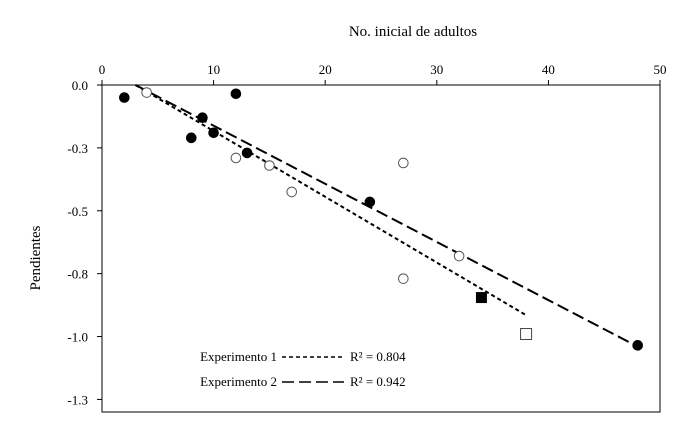 The width and height of the screenshot is (698, 431). What do you see at coordinates (378, 356) in the screenshot?
I see `legend-r2-label: R² = 0.804` at bounding box center [378, 356].